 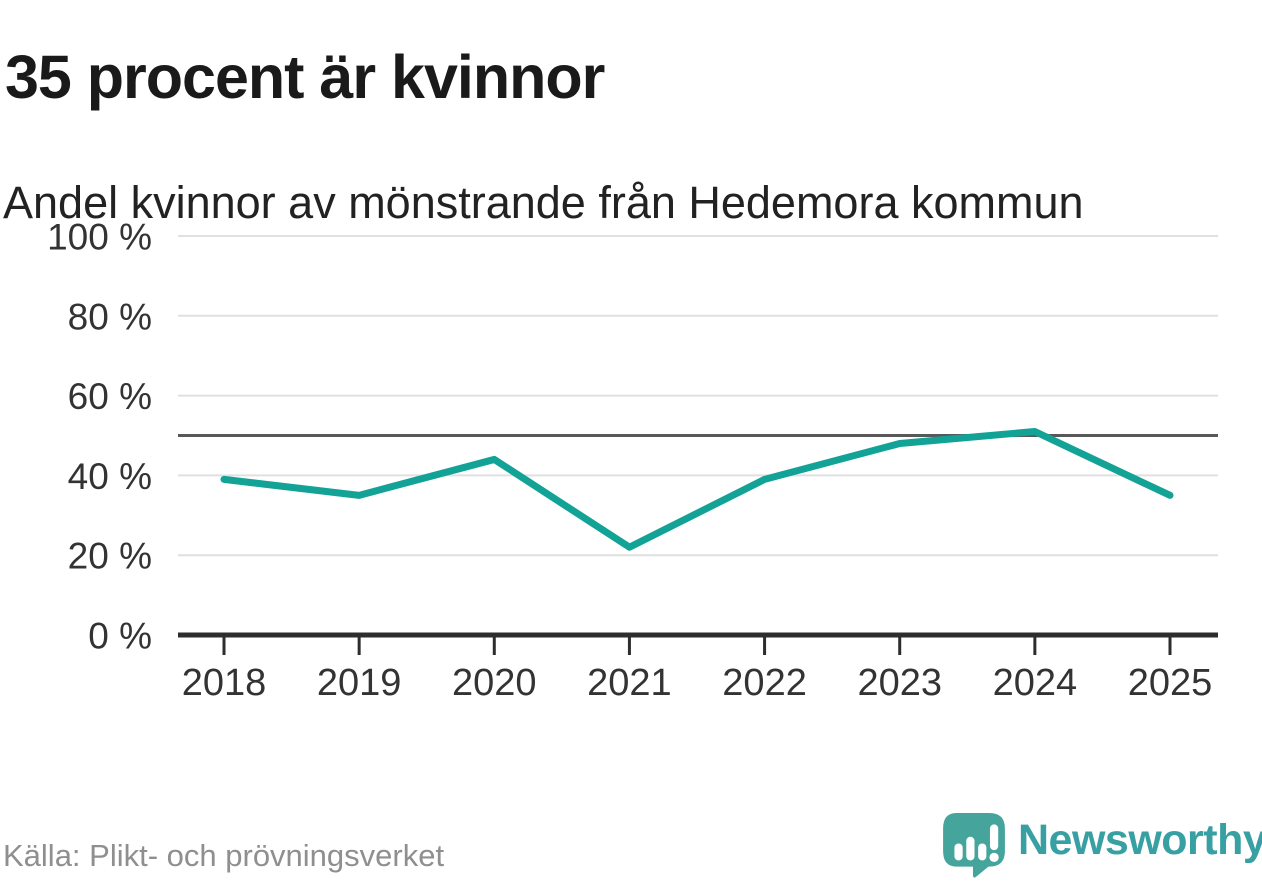 What do you see at coordinates (629, 683) in the screenshot?
I see `x-tick-label: 2021` at bounding box center [629, 683].